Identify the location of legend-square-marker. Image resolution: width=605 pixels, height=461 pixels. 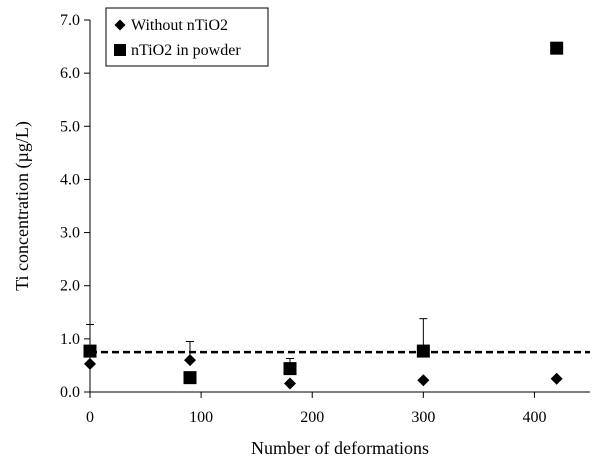
(120, 50).